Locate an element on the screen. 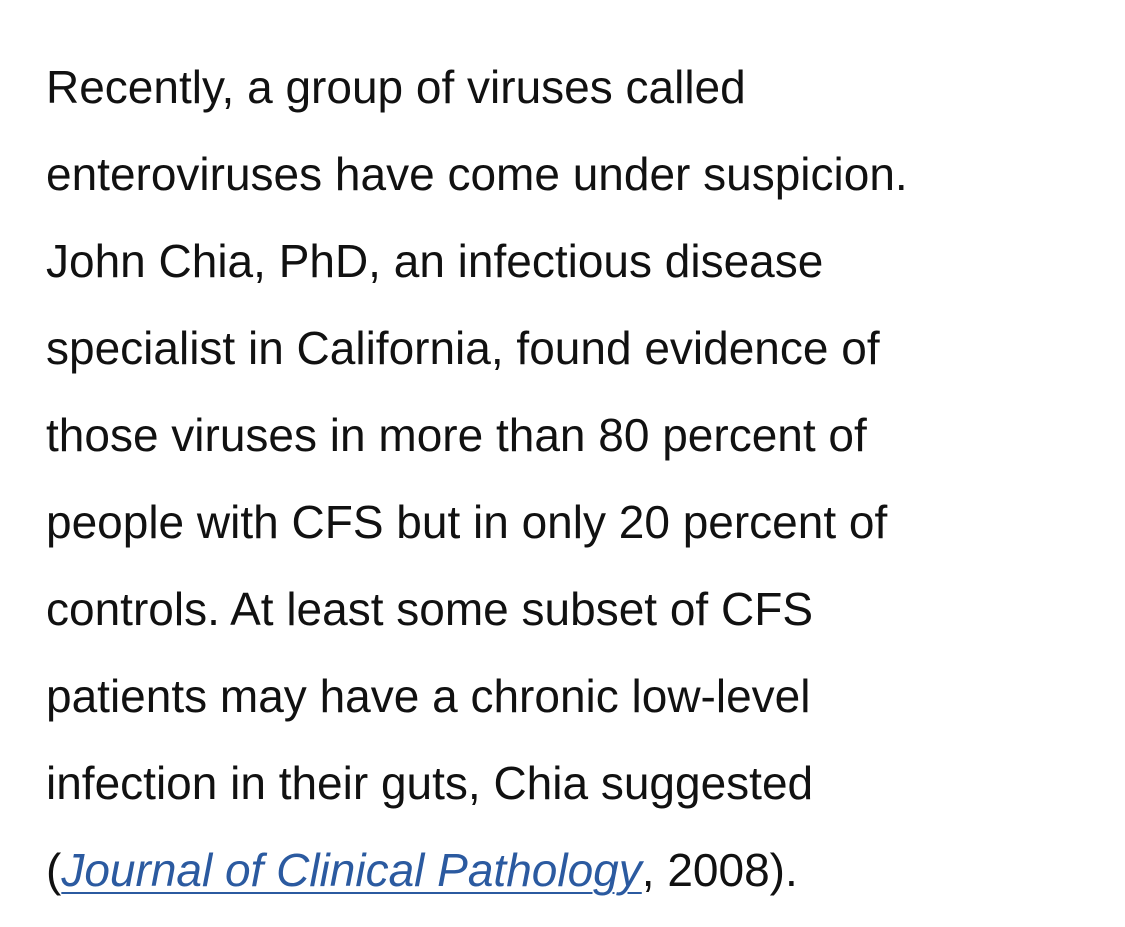 The height and width of the screenshot is (927, 1125). journal-citation-link: Journal of Clinical Pathology is located at coordinates (351, 870).